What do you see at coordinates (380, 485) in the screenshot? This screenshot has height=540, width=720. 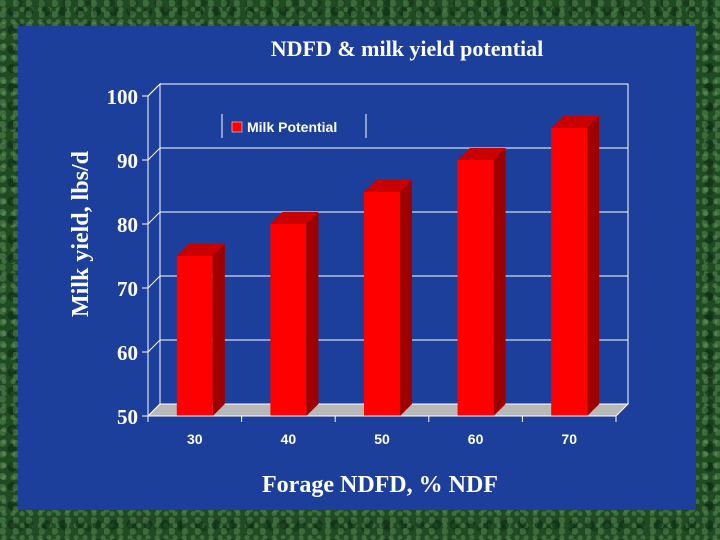 I see `x-axis-label: Forage NDFD, % NDF` at bounding box center [380, 485].